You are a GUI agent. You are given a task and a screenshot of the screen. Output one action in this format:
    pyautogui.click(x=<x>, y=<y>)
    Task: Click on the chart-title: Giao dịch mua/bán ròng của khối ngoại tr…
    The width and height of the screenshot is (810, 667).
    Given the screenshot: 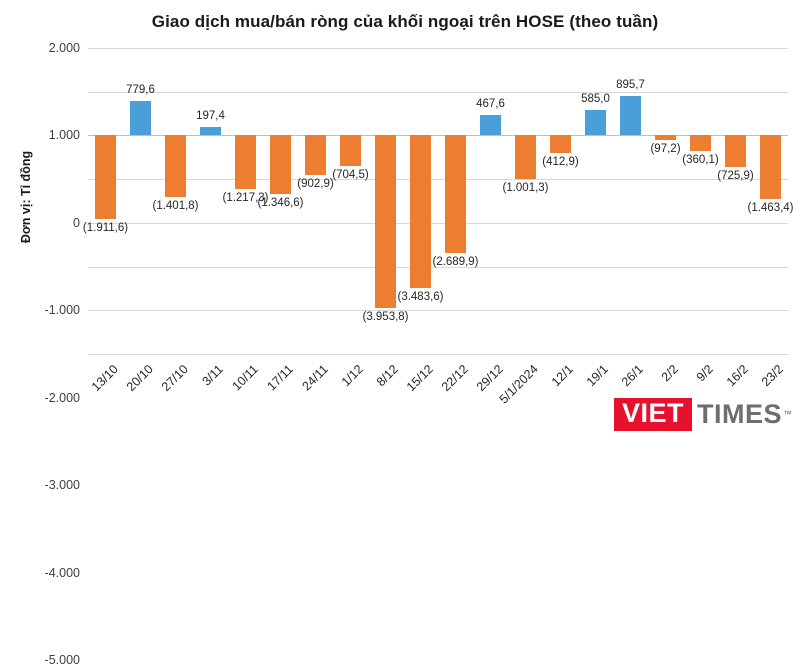 What is the action you would take?
    pyautogui.click(x=405, y=21)
    